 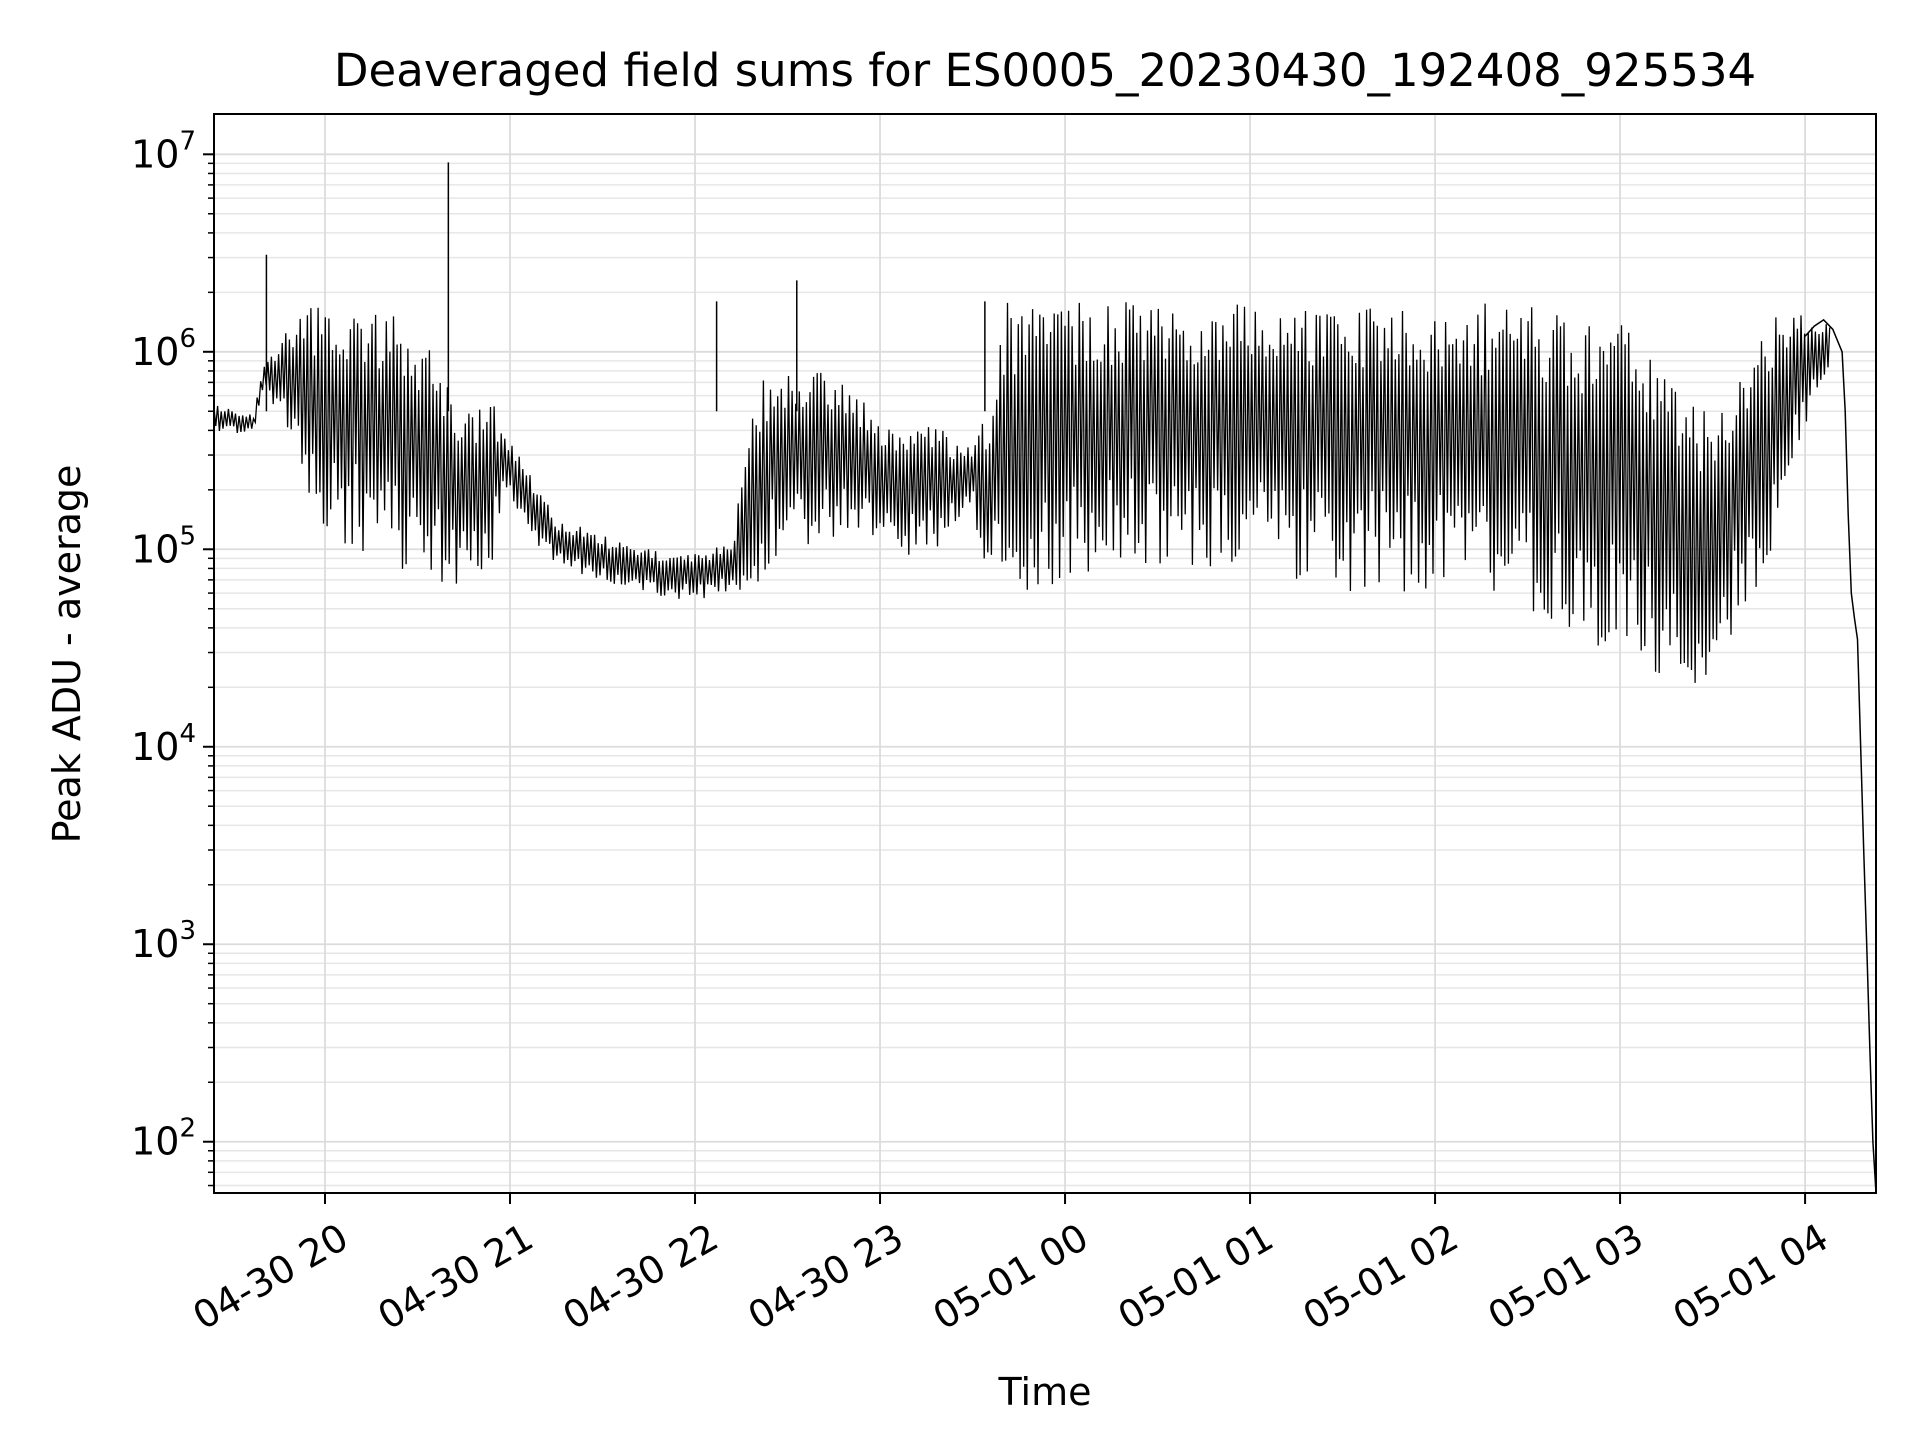 I want to click on y-tick-label: 10³, so click(x=163, y=941).